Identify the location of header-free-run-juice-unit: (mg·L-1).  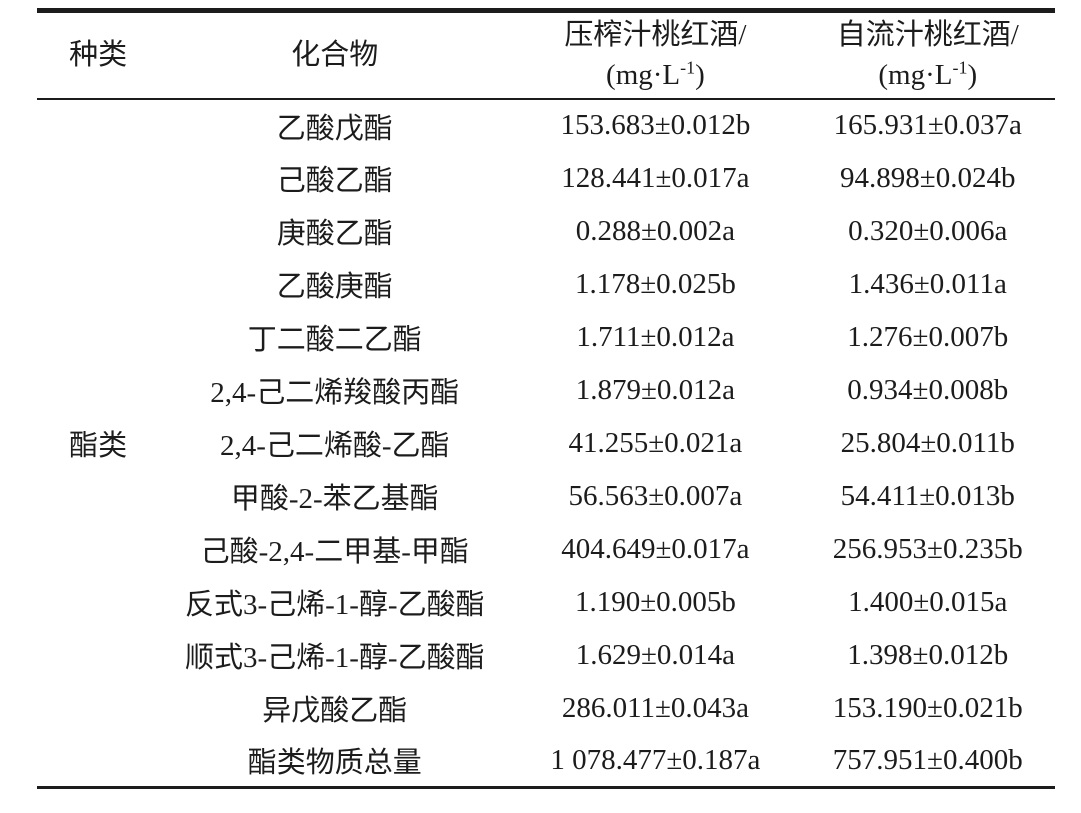
(927, 75).